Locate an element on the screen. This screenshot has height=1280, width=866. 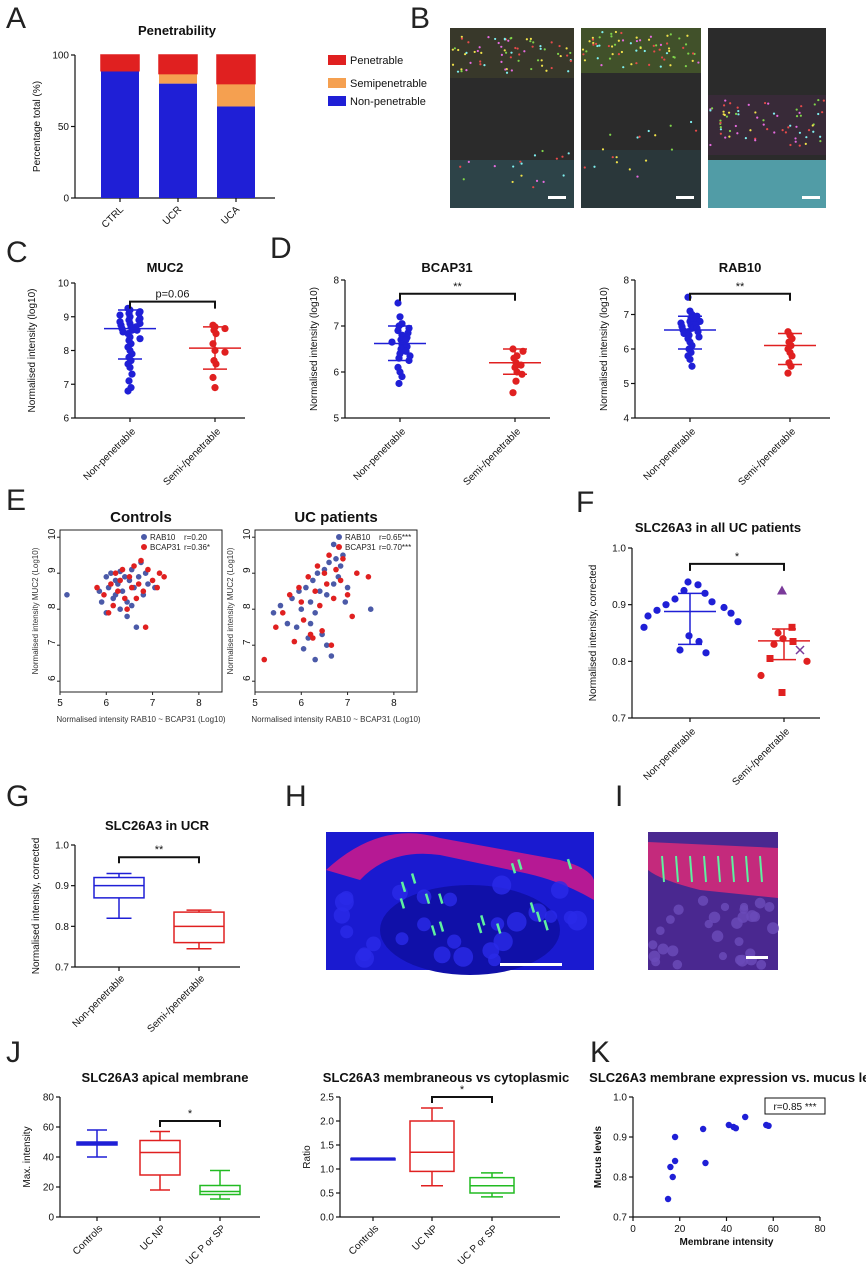
legend-label: BCAP31 is located at coordinates (165, 547).